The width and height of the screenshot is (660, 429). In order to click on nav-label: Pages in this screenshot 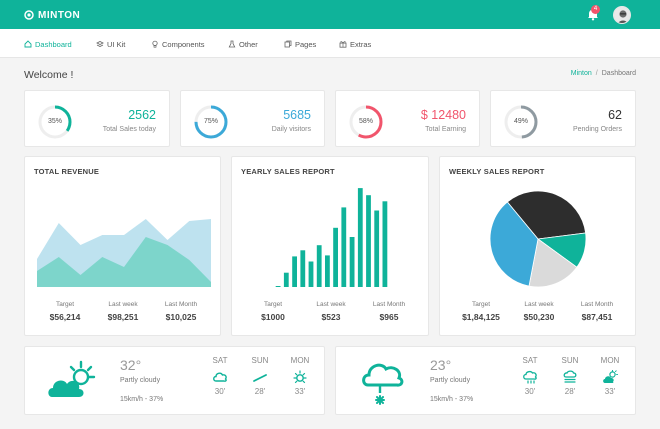, I will do `click(306, 44)`.